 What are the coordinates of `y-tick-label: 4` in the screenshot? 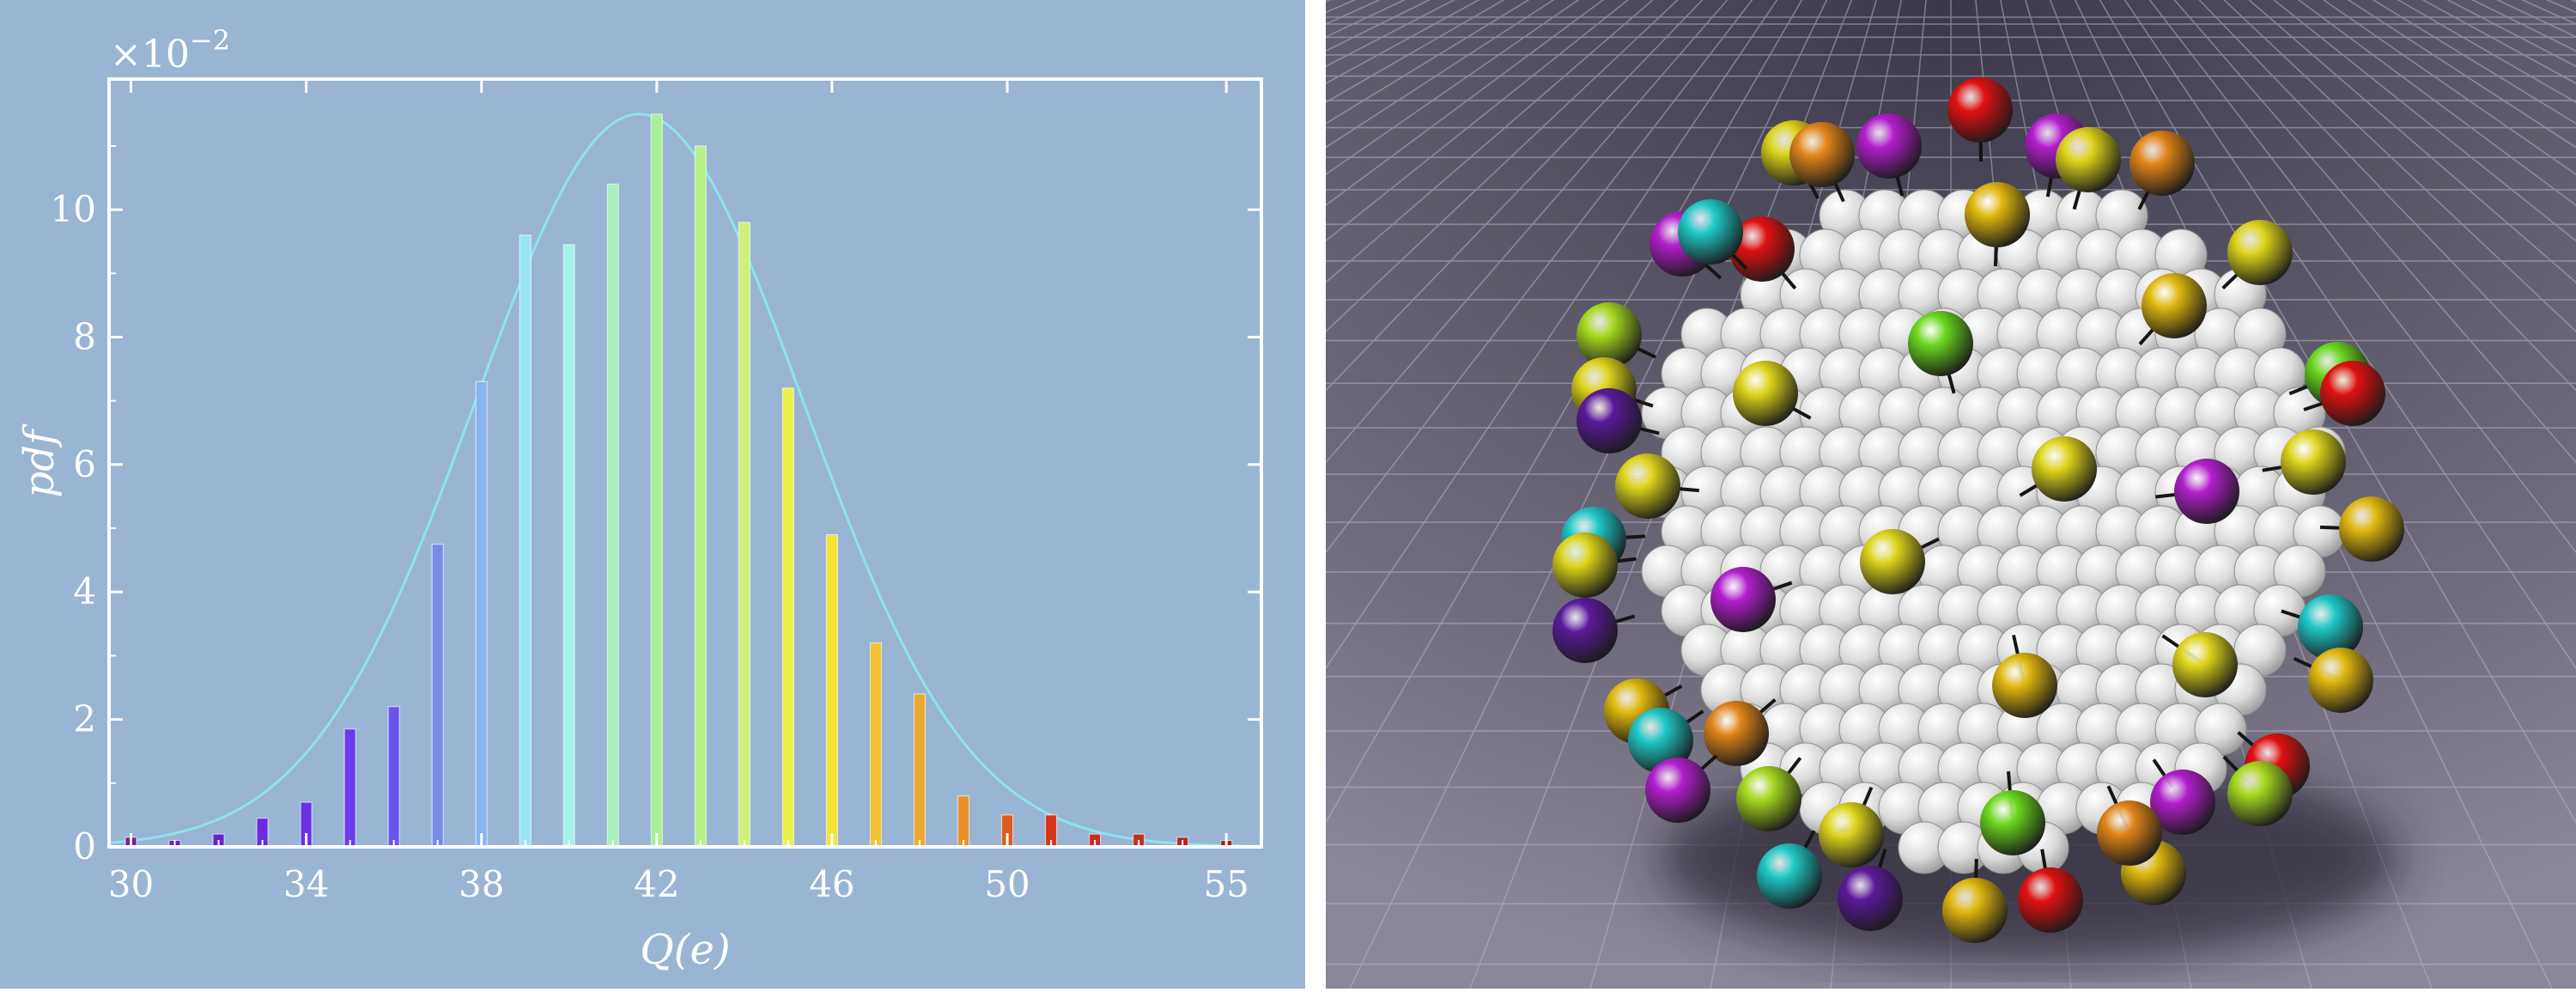 It's located at (85, 591).